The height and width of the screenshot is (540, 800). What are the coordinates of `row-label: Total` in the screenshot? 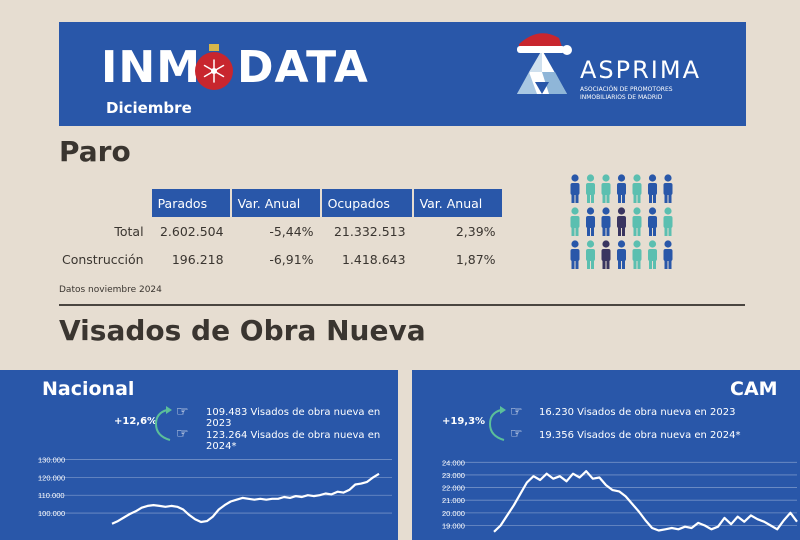 It's located at (129, 231).